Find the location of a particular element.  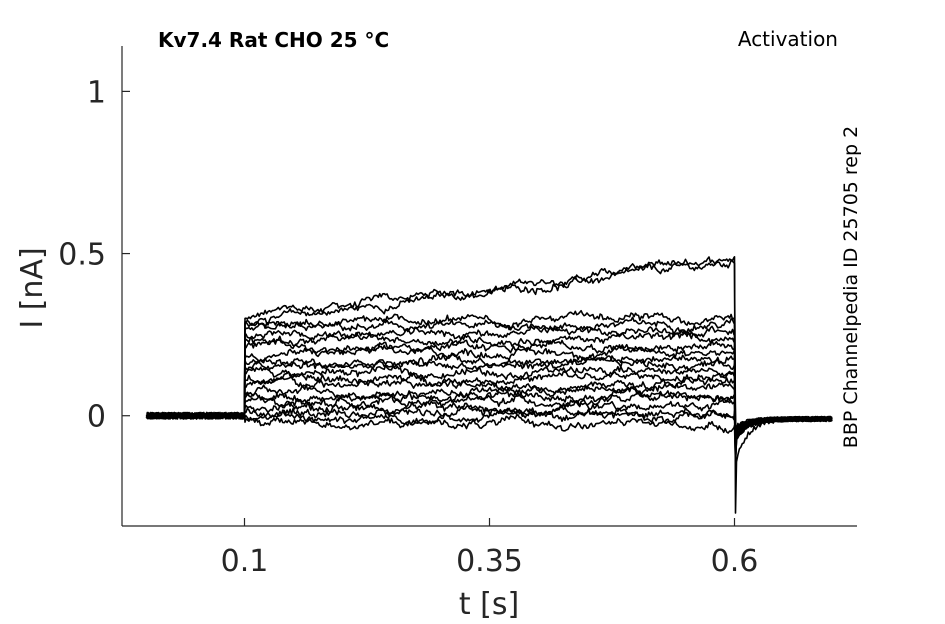

source-label: BBP Channelpedia ID 25705 rep 2 is located at coordinates (851, 287).